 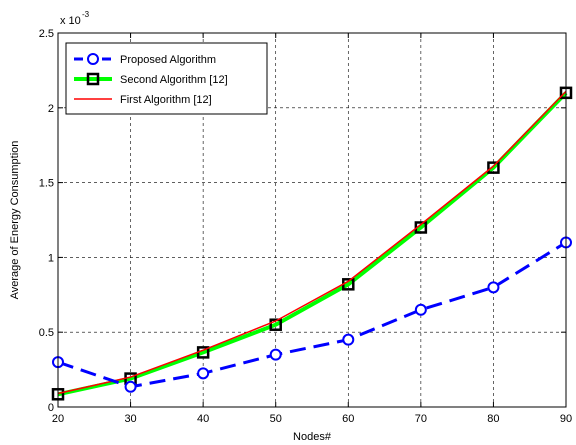 What do you see at coordinates (15, 220) in the screenshot?
I see `y-axis-label: Average of Energy Consumption` at bounding box center [15, 220].